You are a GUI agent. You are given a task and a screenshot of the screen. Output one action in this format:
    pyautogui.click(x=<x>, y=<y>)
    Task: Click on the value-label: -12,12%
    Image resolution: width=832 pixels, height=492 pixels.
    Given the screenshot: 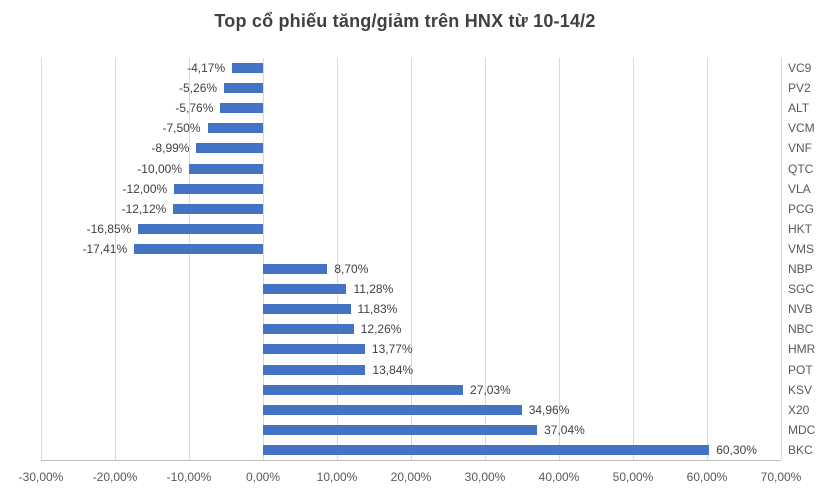 What is the action you would take?
    pyautogui.click(x=144, y=208)
    